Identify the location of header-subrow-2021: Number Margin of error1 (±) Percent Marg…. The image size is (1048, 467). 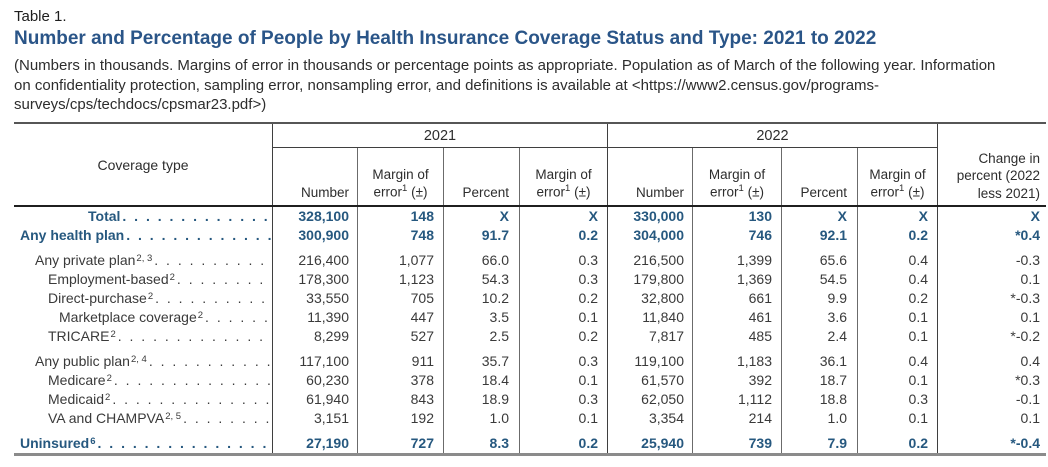
(440, 177).